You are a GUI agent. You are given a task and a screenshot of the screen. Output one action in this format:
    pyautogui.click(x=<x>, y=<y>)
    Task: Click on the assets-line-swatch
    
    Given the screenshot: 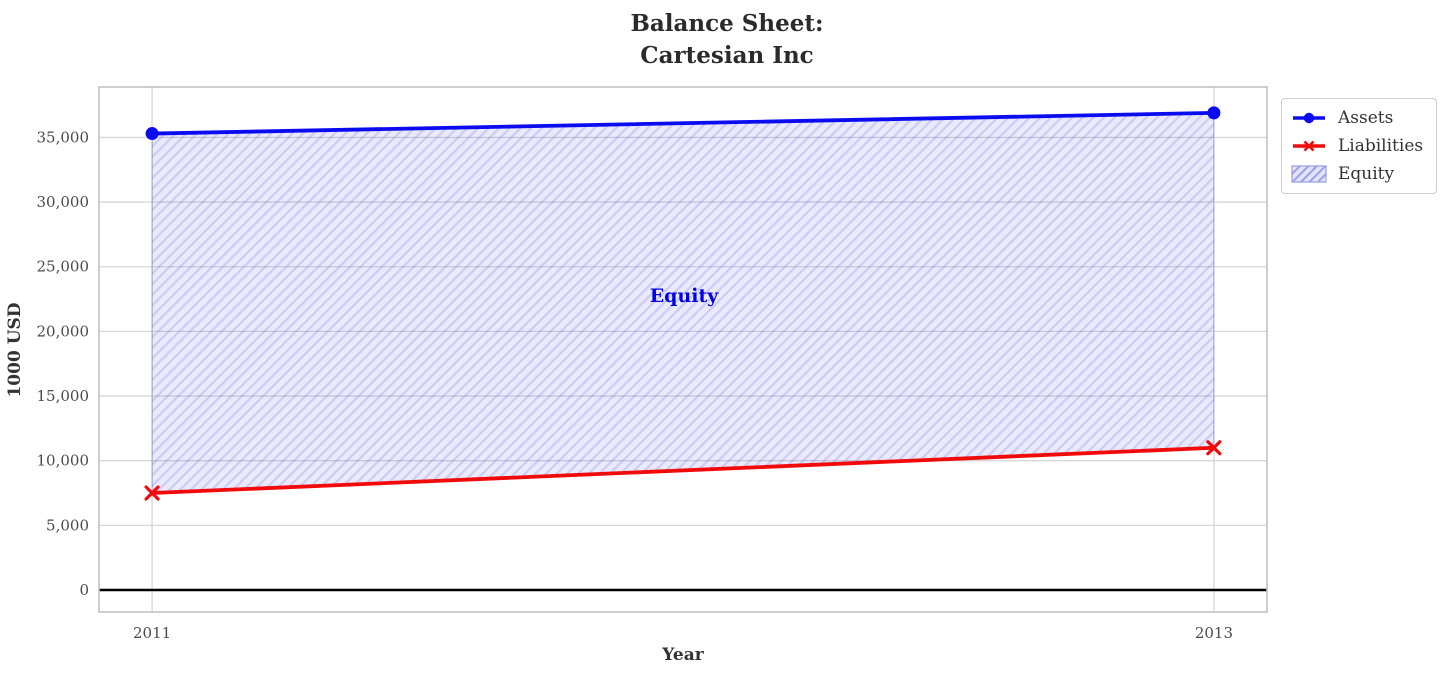 What is the action you would take?
    pyautogui.click(x=1309, y=118)
    